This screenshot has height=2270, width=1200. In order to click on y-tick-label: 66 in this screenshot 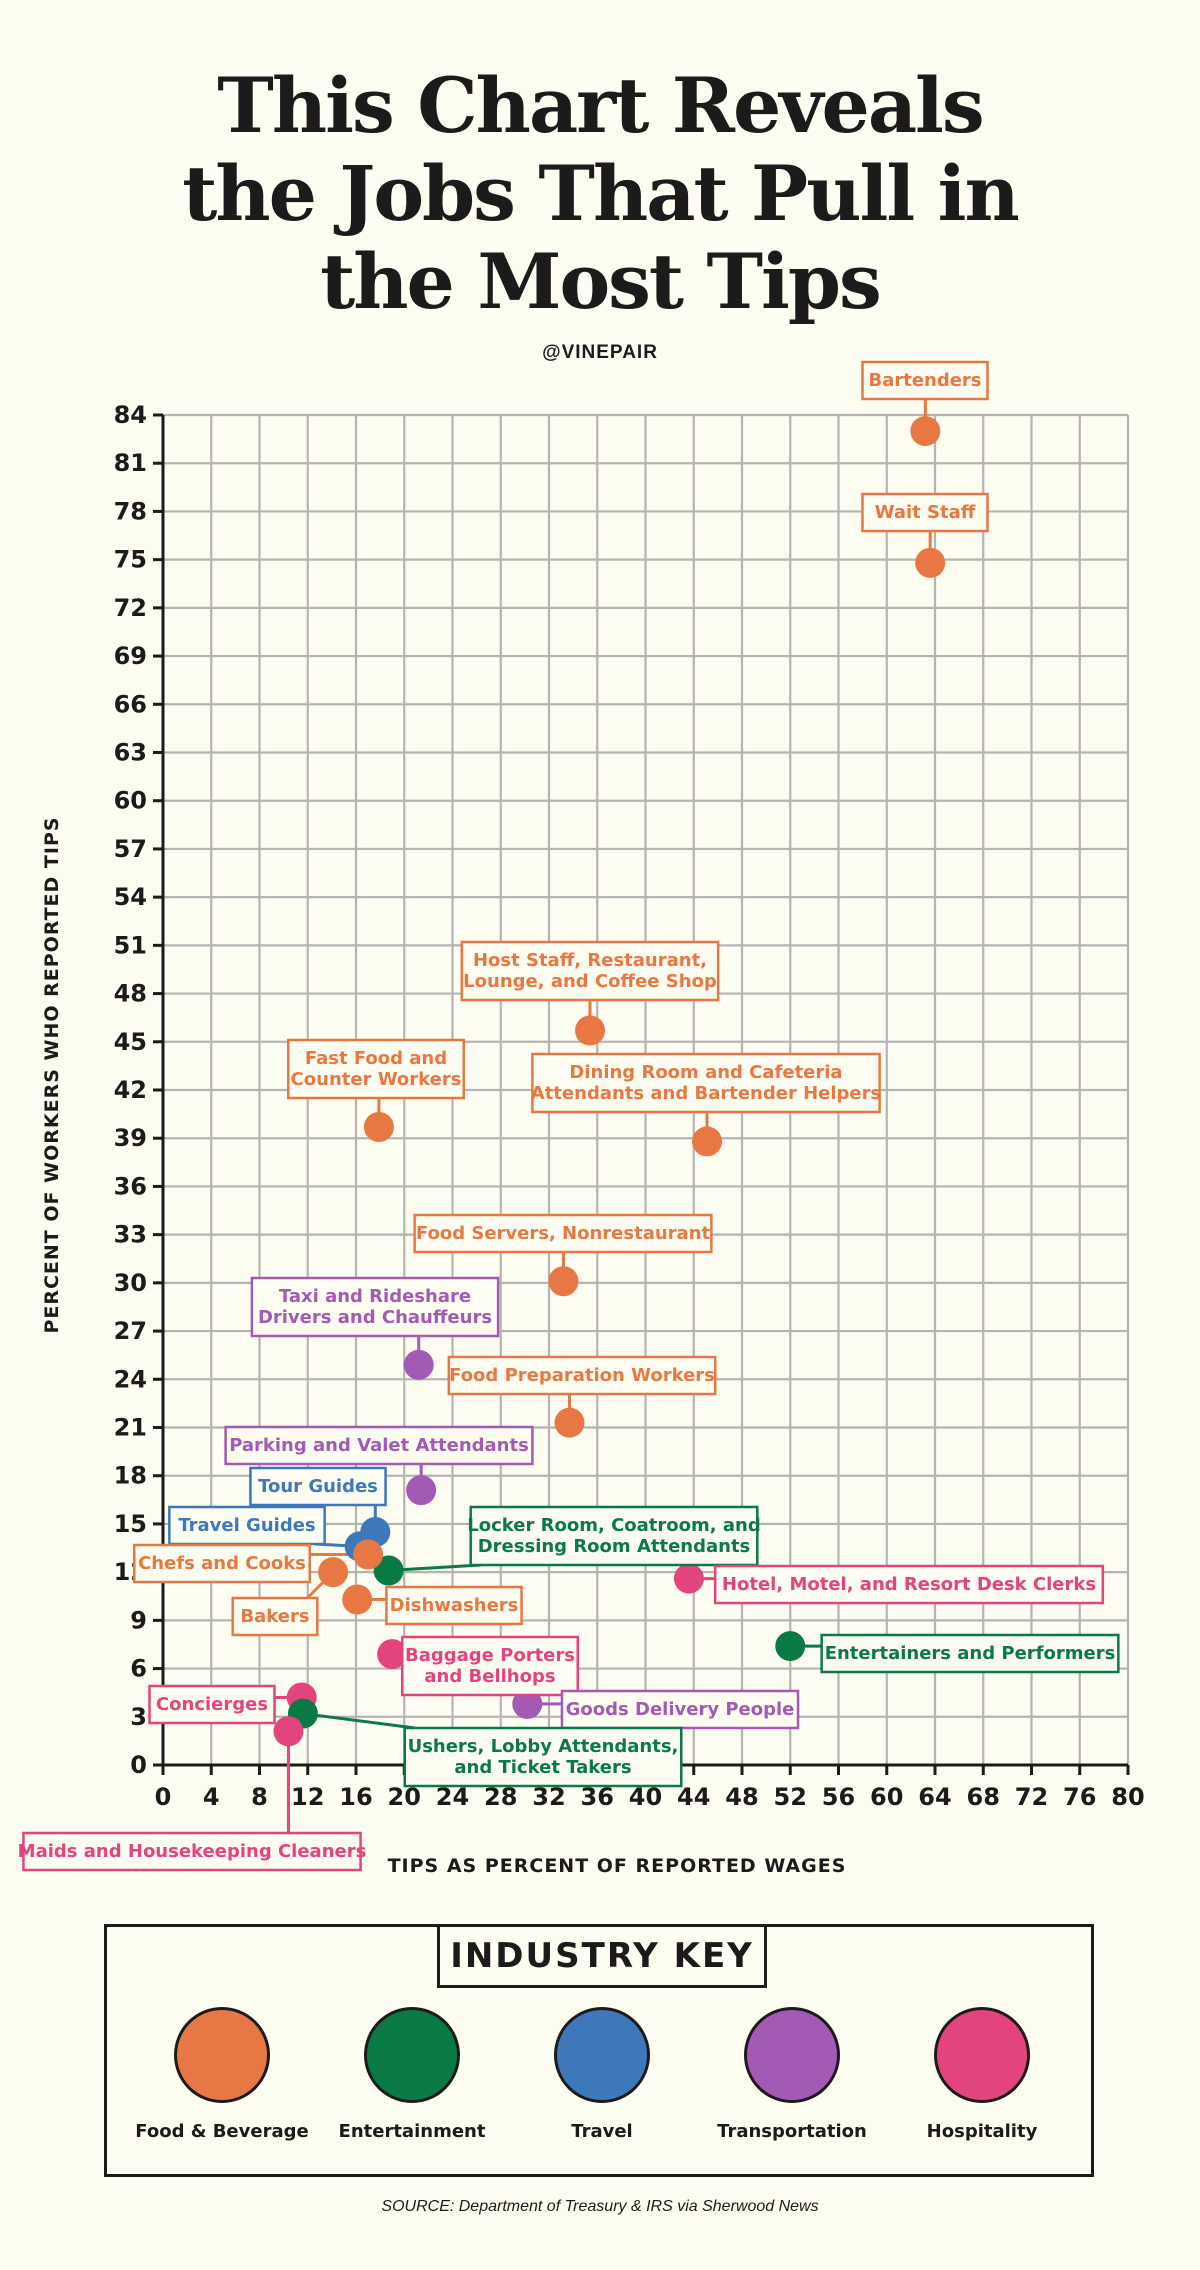, I will do `click(130, 704)`.